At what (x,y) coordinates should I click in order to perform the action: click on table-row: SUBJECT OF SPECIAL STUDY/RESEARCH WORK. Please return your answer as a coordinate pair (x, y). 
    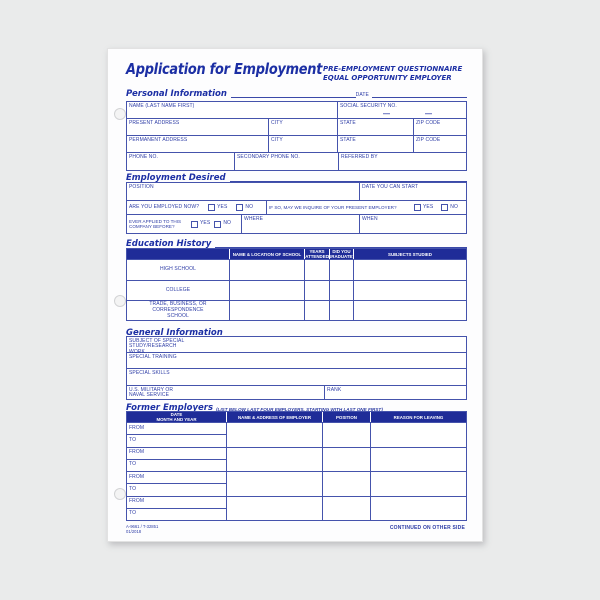
    Looking at the image, I should click on (296, 346).